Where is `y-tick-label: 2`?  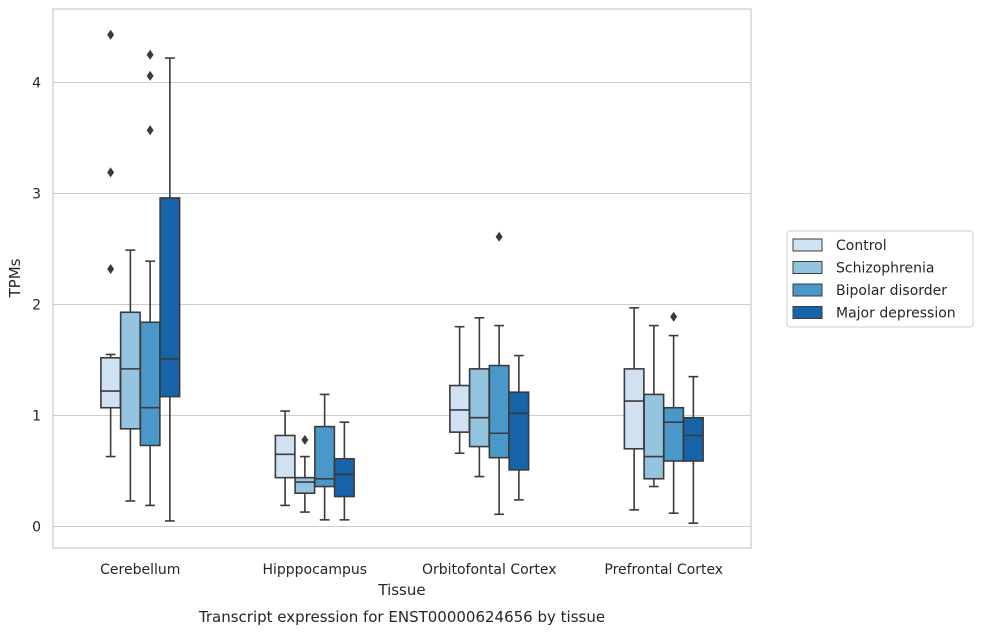 y-tick-label: 2 is located at coordinates (36, 306).